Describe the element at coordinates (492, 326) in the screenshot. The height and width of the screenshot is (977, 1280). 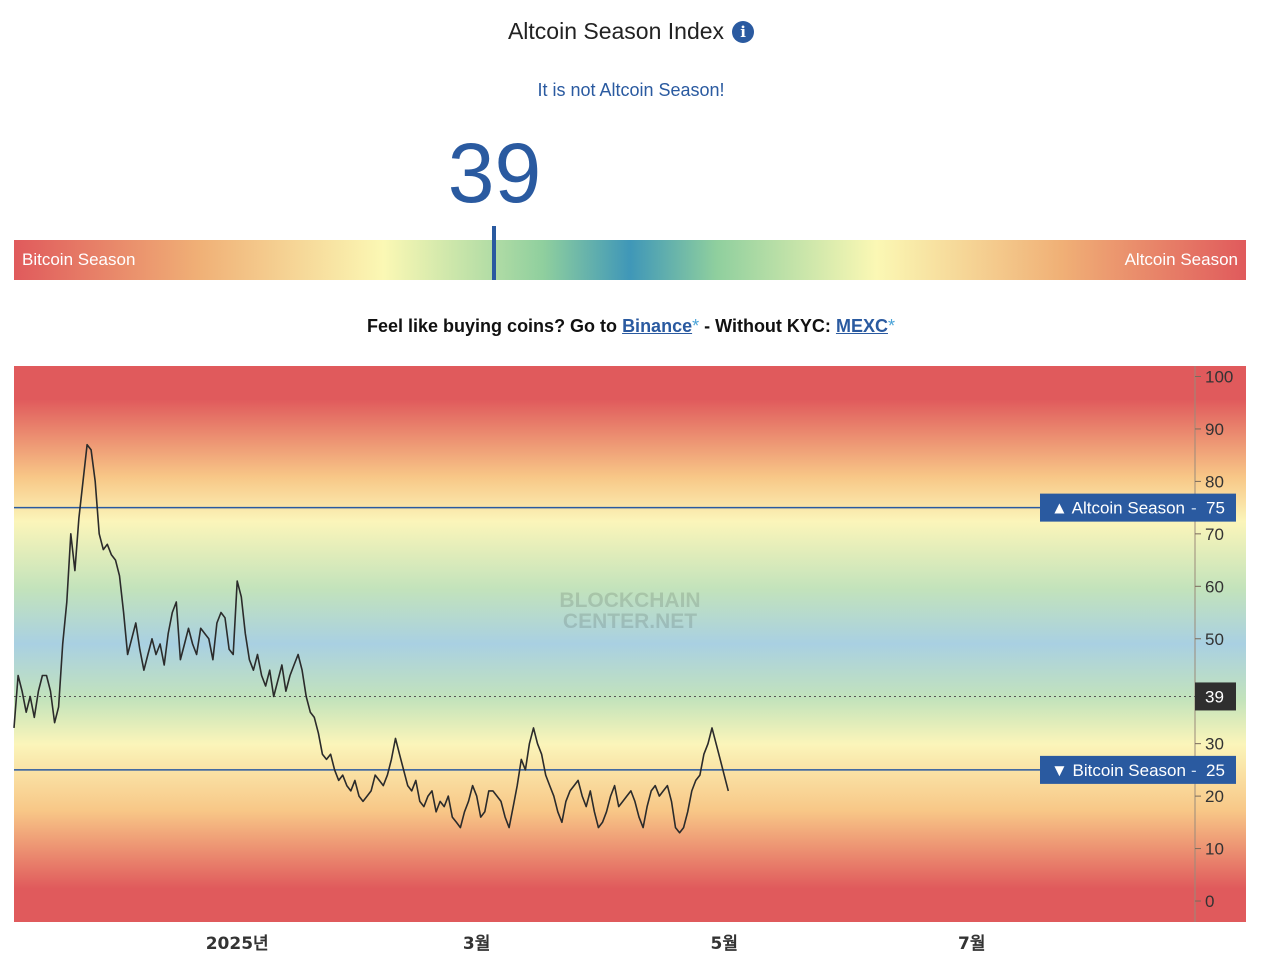
I see `promo-prefix: Feel like buying coins? Go to` at that location.